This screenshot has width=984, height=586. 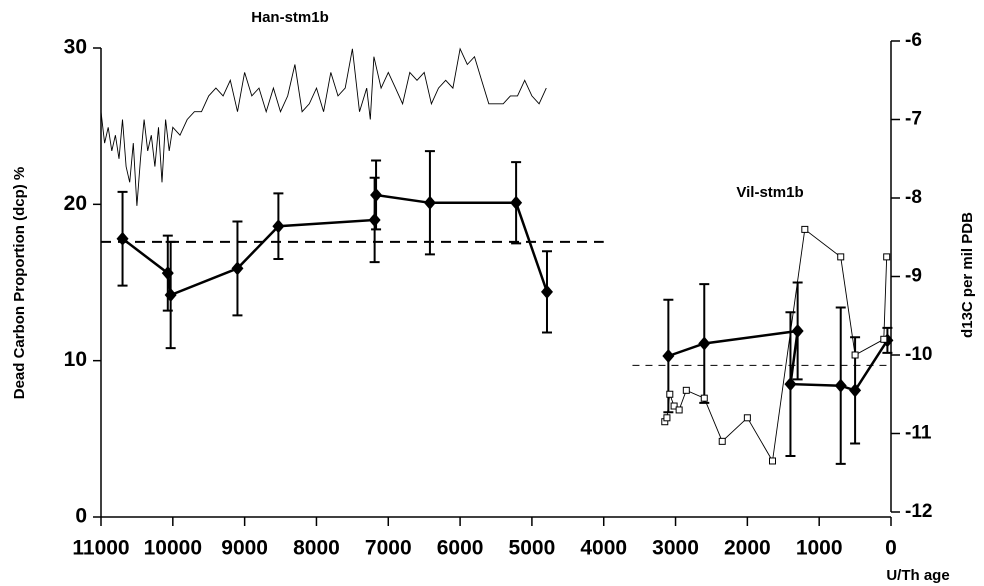 I want to click on y-tick-label: 0, so click(x=81, y=516).